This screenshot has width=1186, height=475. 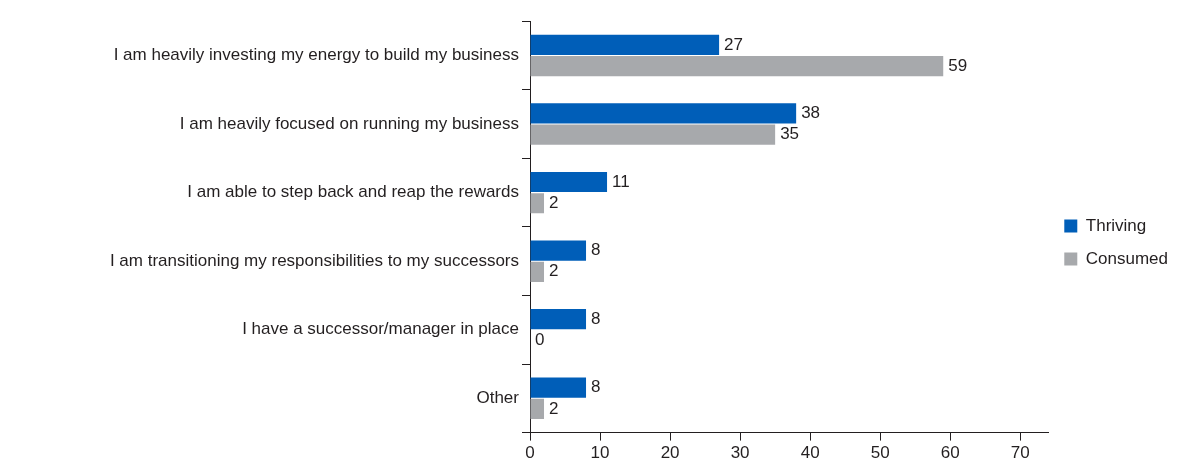 I want to click on y-tick-label: Other, so click(x=498, y=397).